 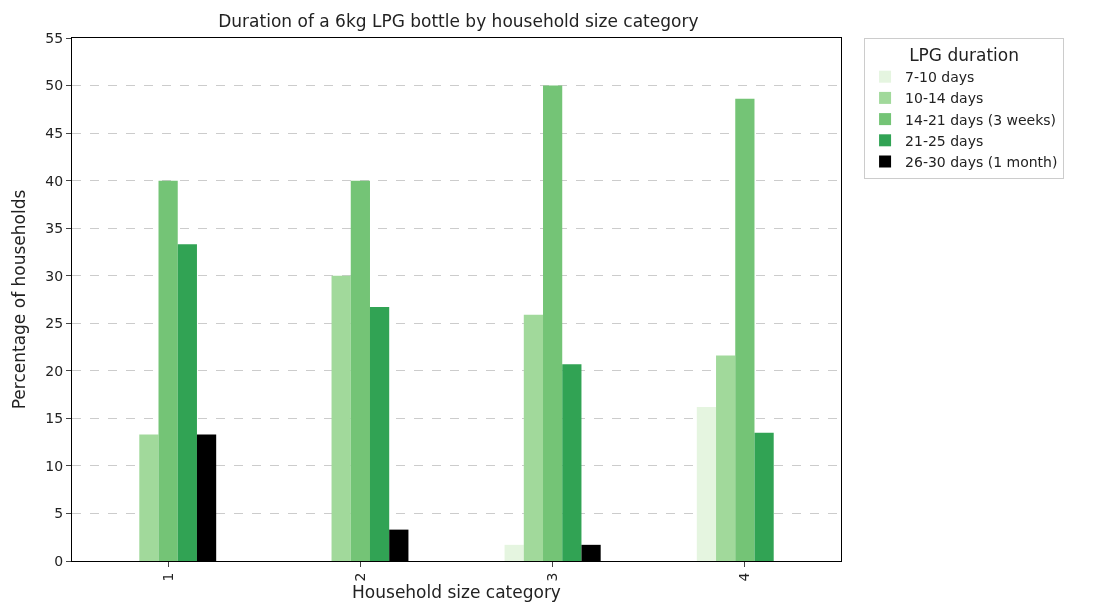 I want to click on y-tick-label: 0, so click(x=59, y=560).